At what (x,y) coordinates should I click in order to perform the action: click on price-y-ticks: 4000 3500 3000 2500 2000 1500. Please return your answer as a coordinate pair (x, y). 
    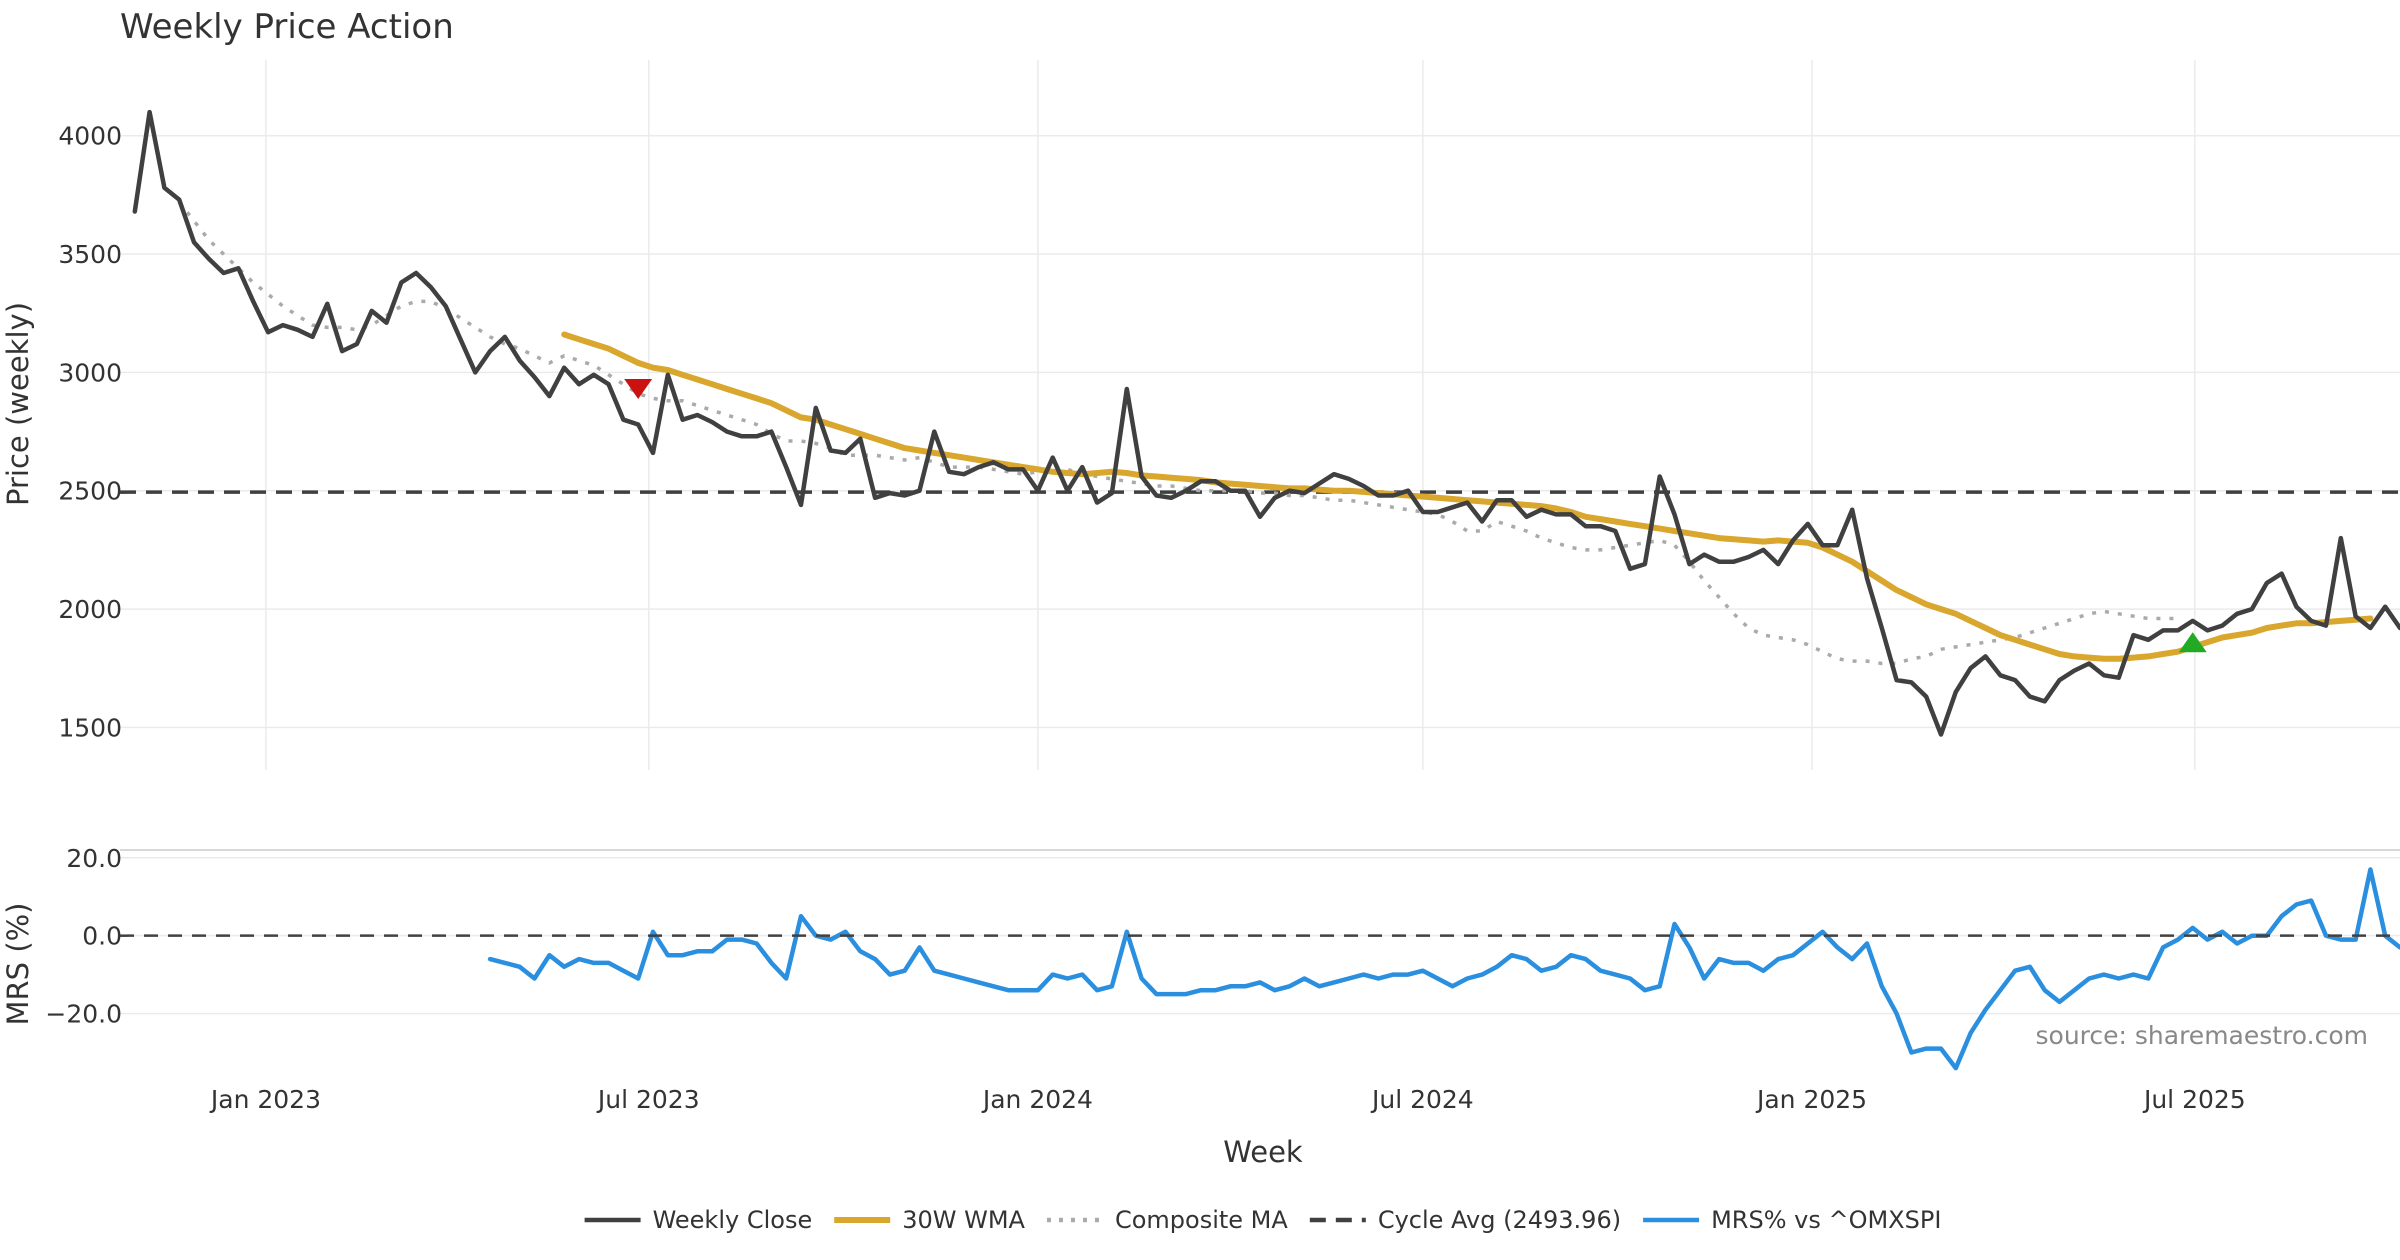
    Looking at the image, I should click on (90, 432).